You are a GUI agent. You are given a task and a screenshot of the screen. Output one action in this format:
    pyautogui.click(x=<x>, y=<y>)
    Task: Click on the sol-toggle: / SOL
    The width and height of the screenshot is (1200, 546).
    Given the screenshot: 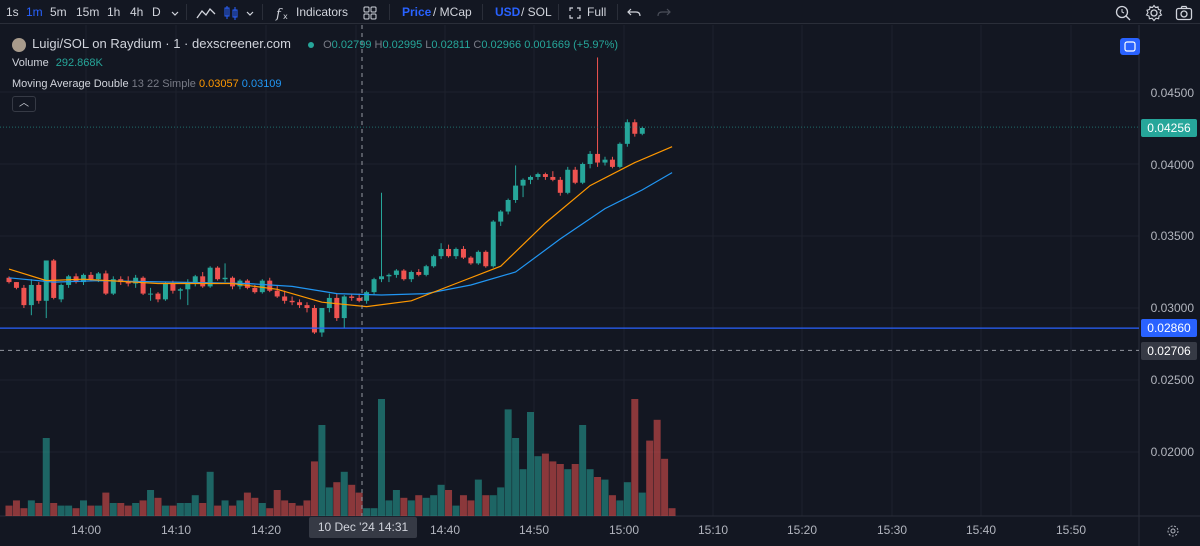 What is the action you would take?
    pyautogui.click(x=536, y=12)
    